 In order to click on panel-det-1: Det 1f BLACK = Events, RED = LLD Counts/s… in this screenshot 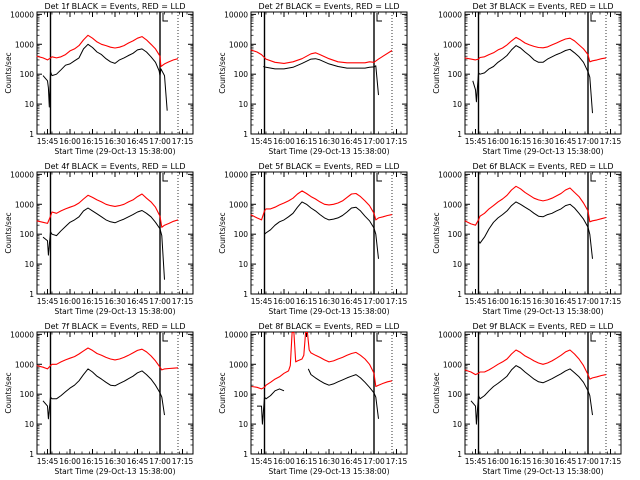, I will do `click(99, 79)`.